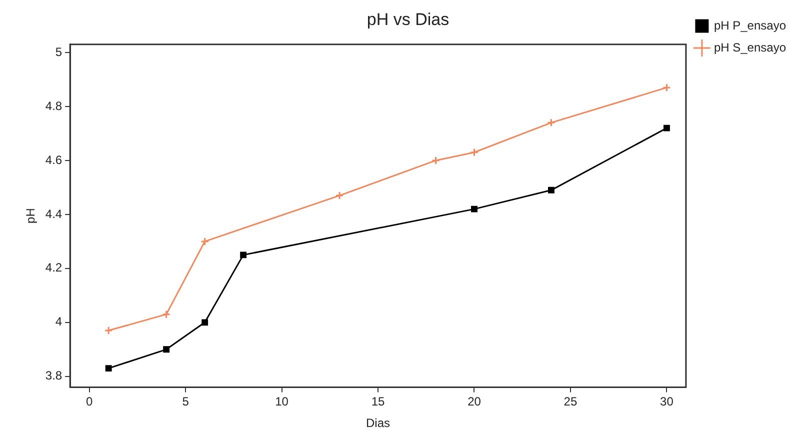 This screenshot has height=445, width=806. What do you see at coordinates (186, 401) in the screenshot?
I see `x-tick-label: 5` at bounding box center [186, 401].